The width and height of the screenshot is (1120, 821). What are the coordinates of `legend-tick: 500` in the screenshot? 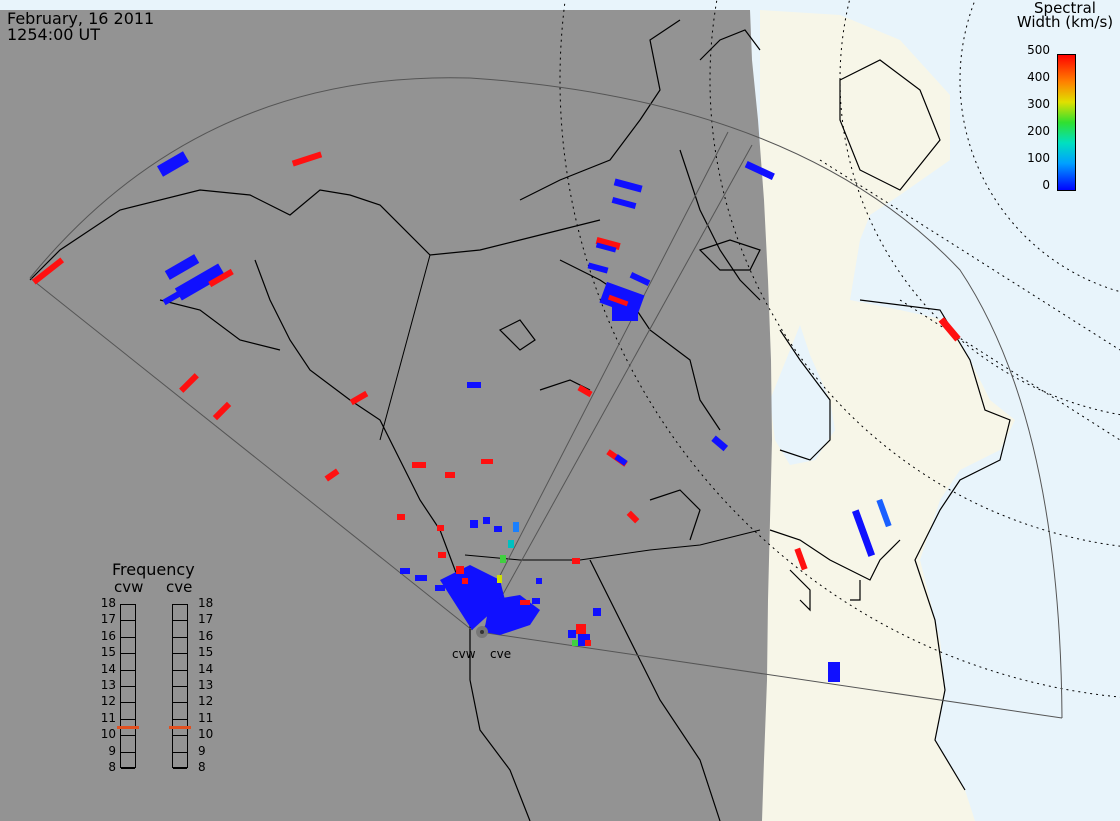 It's located at (1038, 50).